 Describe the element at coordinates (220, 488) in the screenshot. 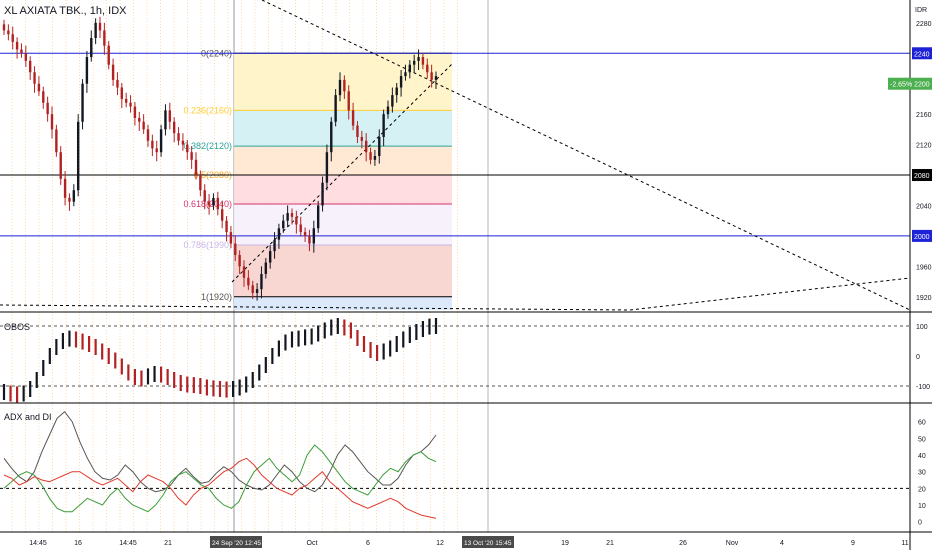

I see `adx-series-minus_di` at that location.